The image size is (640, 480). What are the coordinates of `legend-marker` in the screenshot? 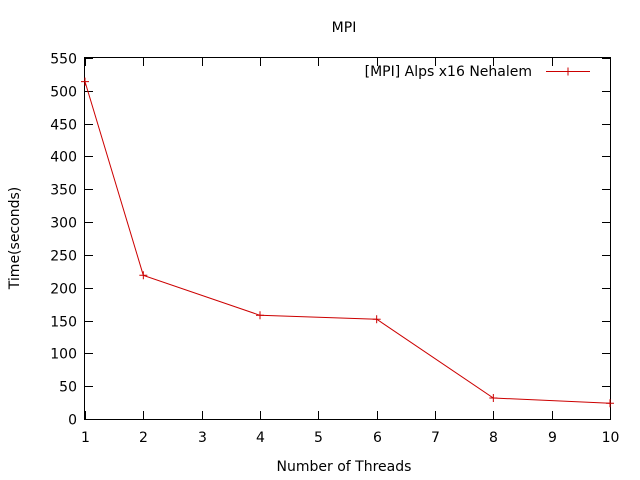 It's located at (568, 71).